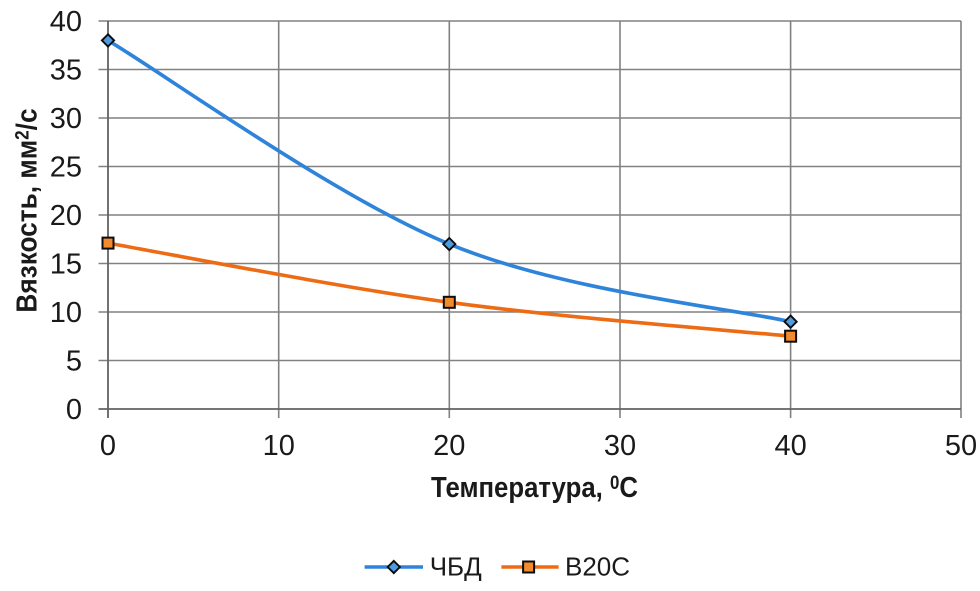  Describe the element at coordinates (961, 446) in the screenshot. I see `svg-text: 50` at that location.